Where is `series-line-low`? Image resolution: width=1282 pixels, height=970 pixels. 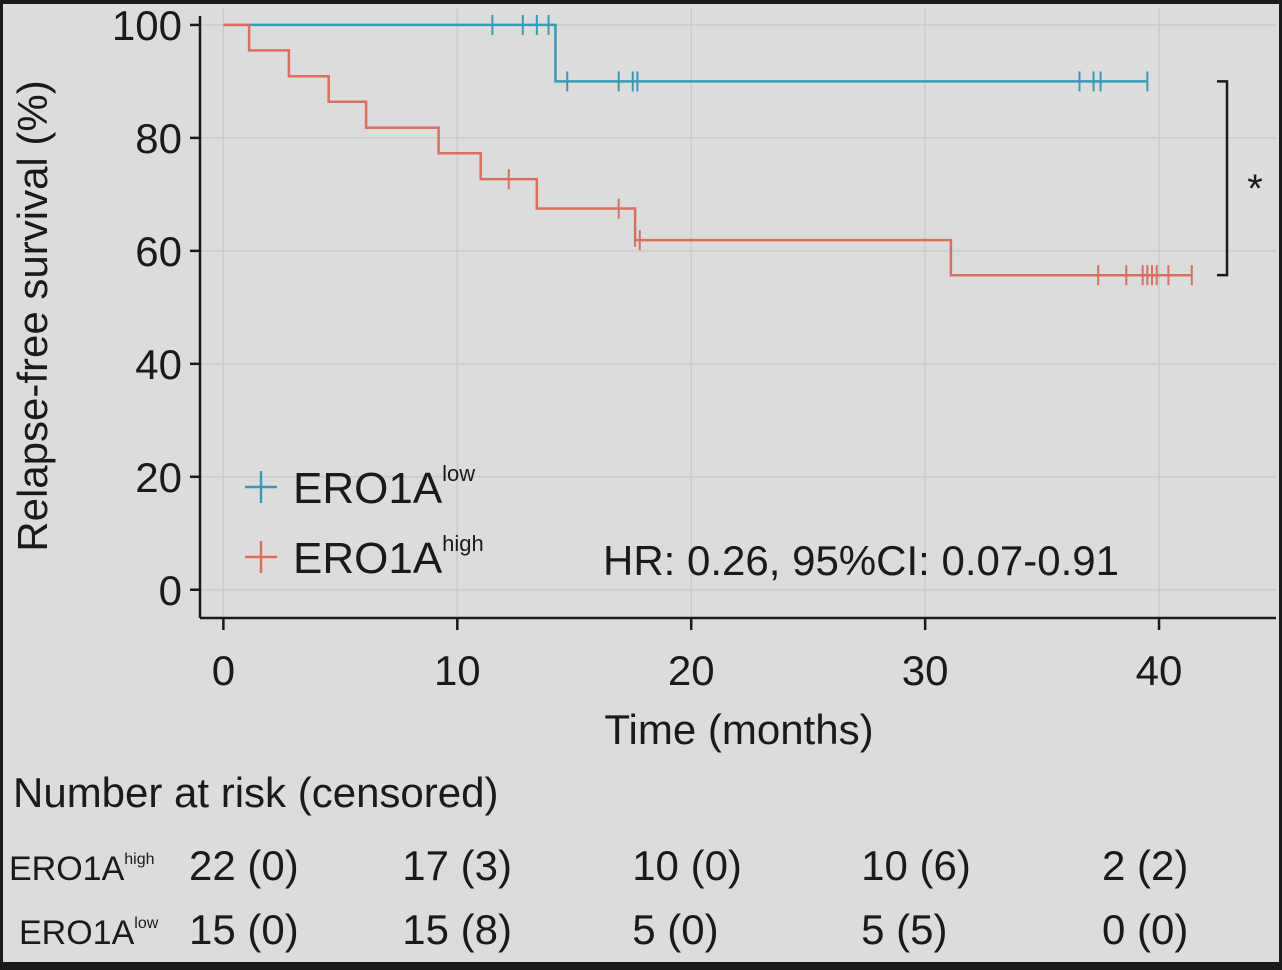 series-line-low is located at coordinates (685, 53).